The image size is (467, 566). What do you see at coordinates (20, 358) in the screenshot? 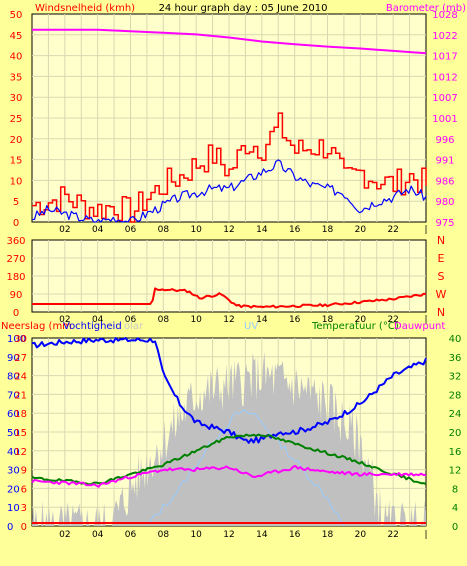
I see `rain-y-tick: 27` at bounding box center [20, 358].